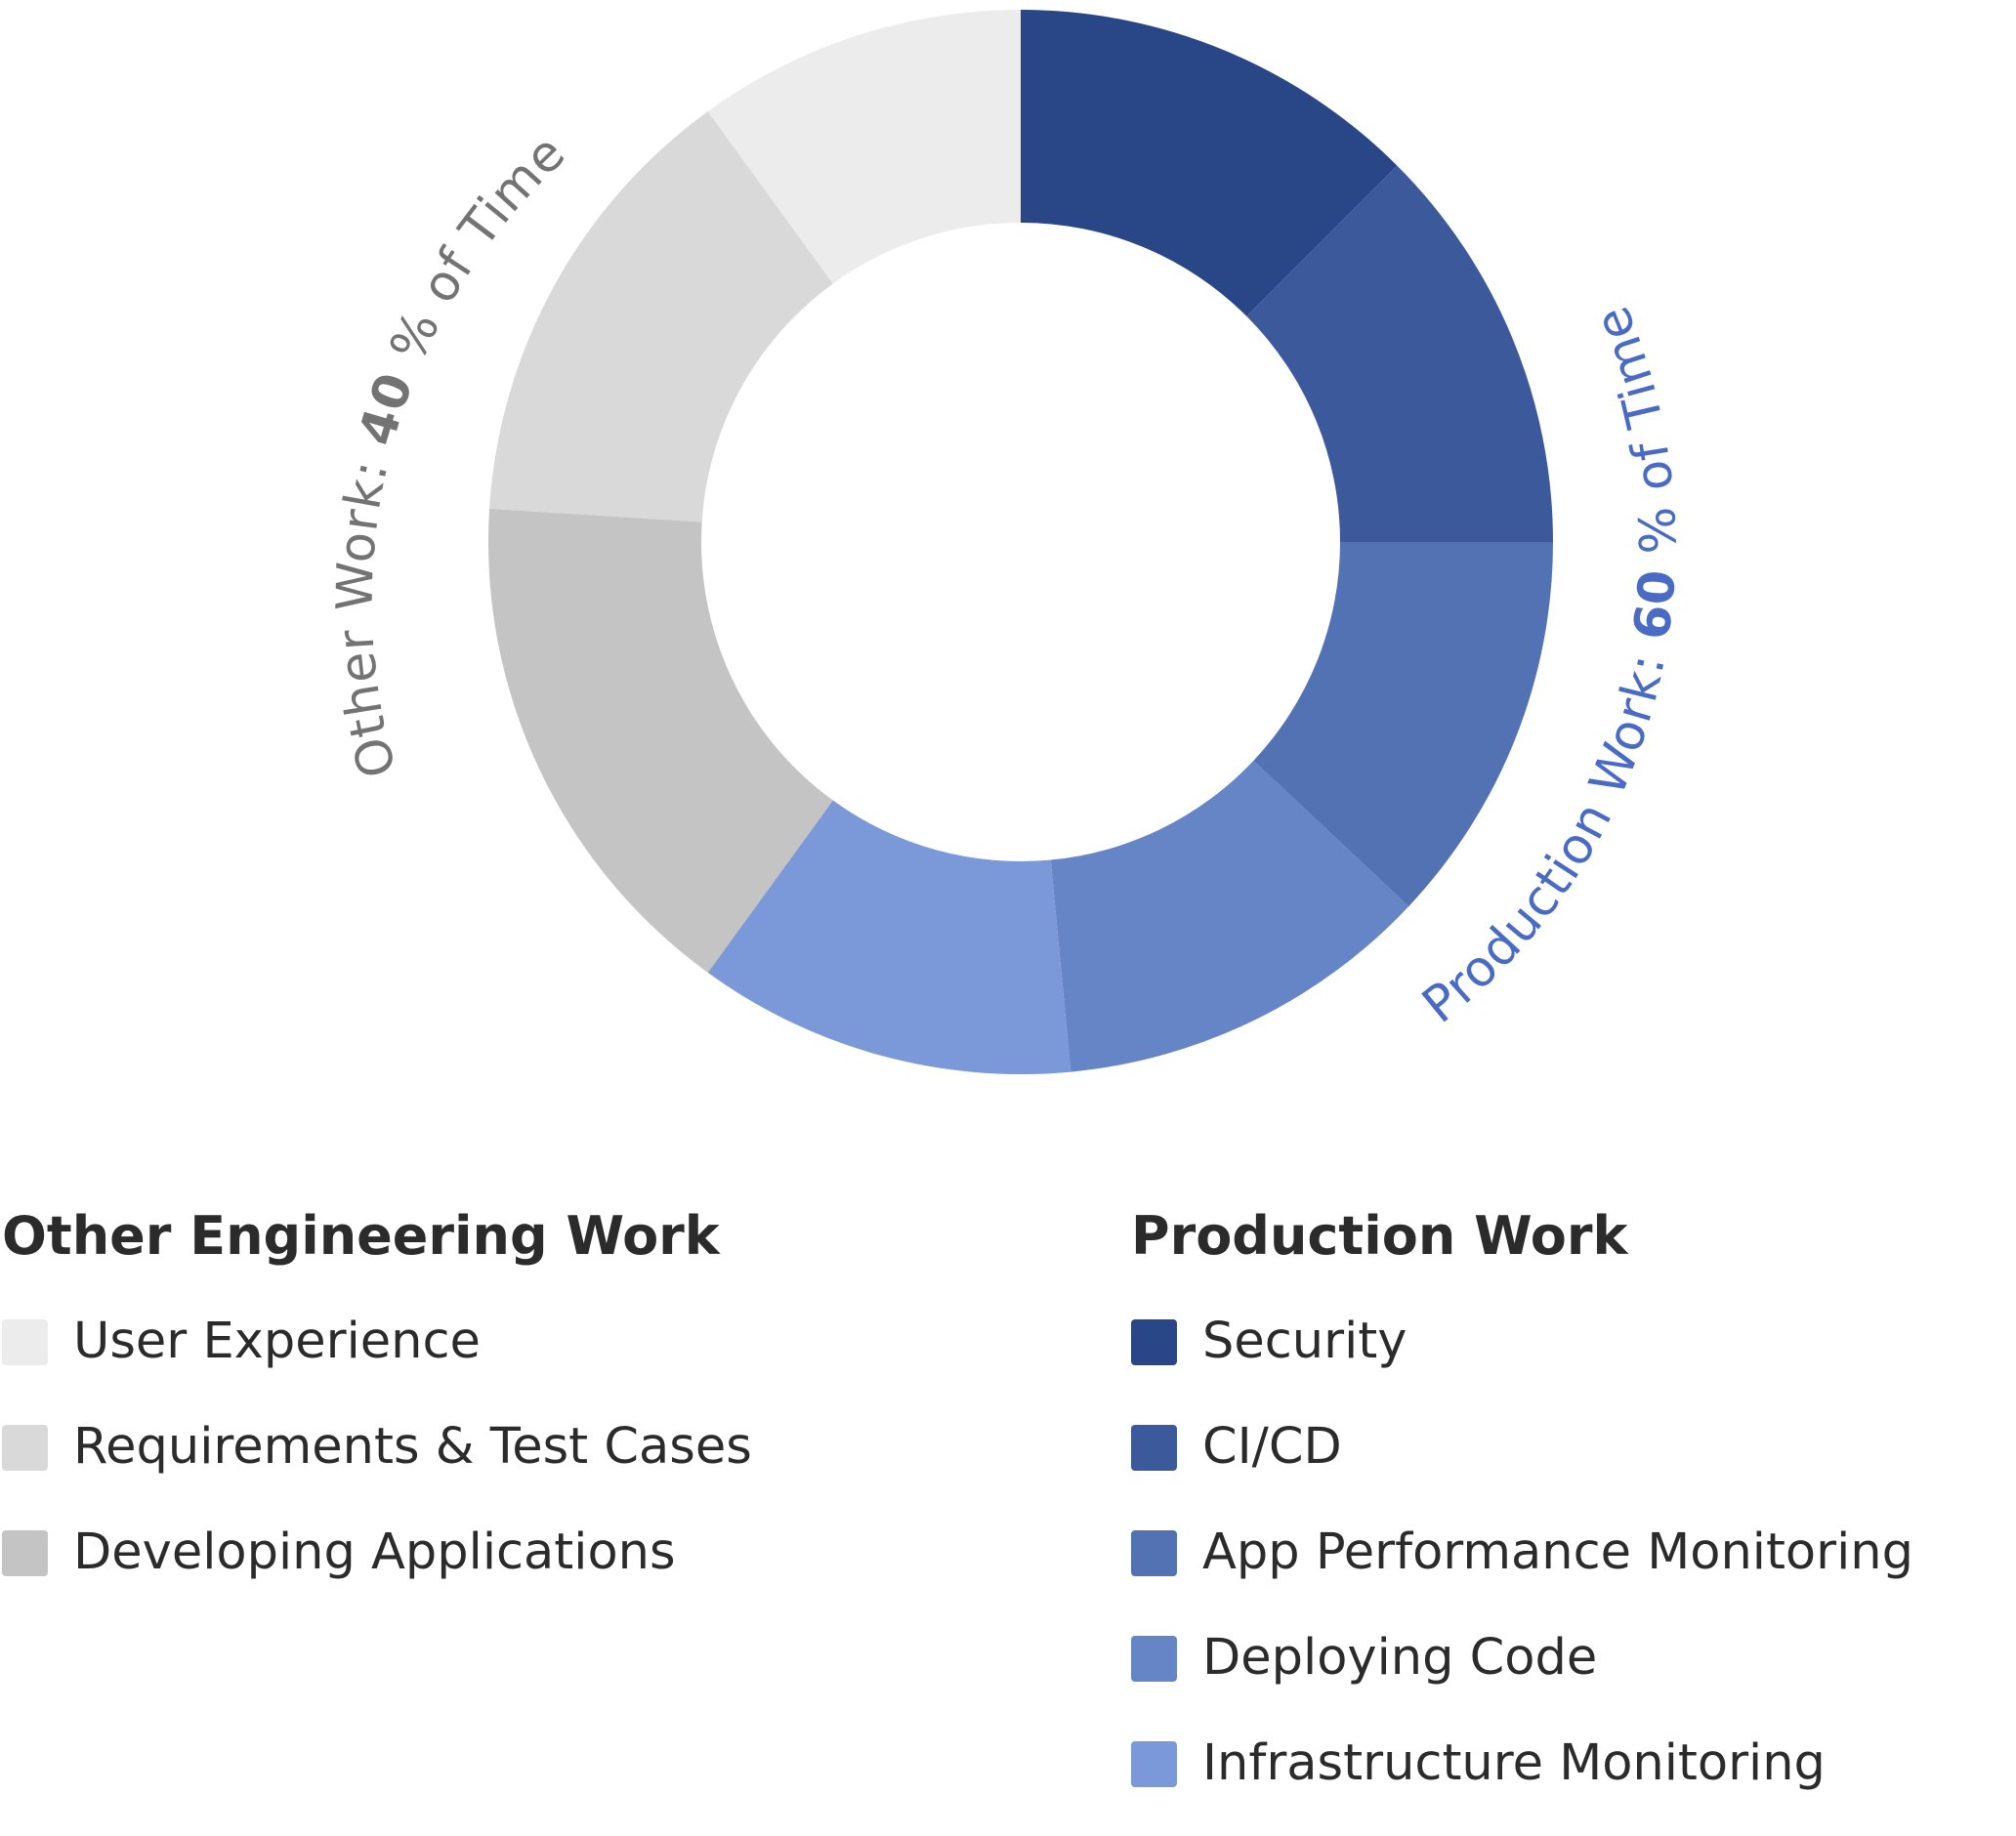  What do you see at coordinates (1209, 163) in the screenshot?
I see `donut-slice-security` at bounding box center [1209, 163].